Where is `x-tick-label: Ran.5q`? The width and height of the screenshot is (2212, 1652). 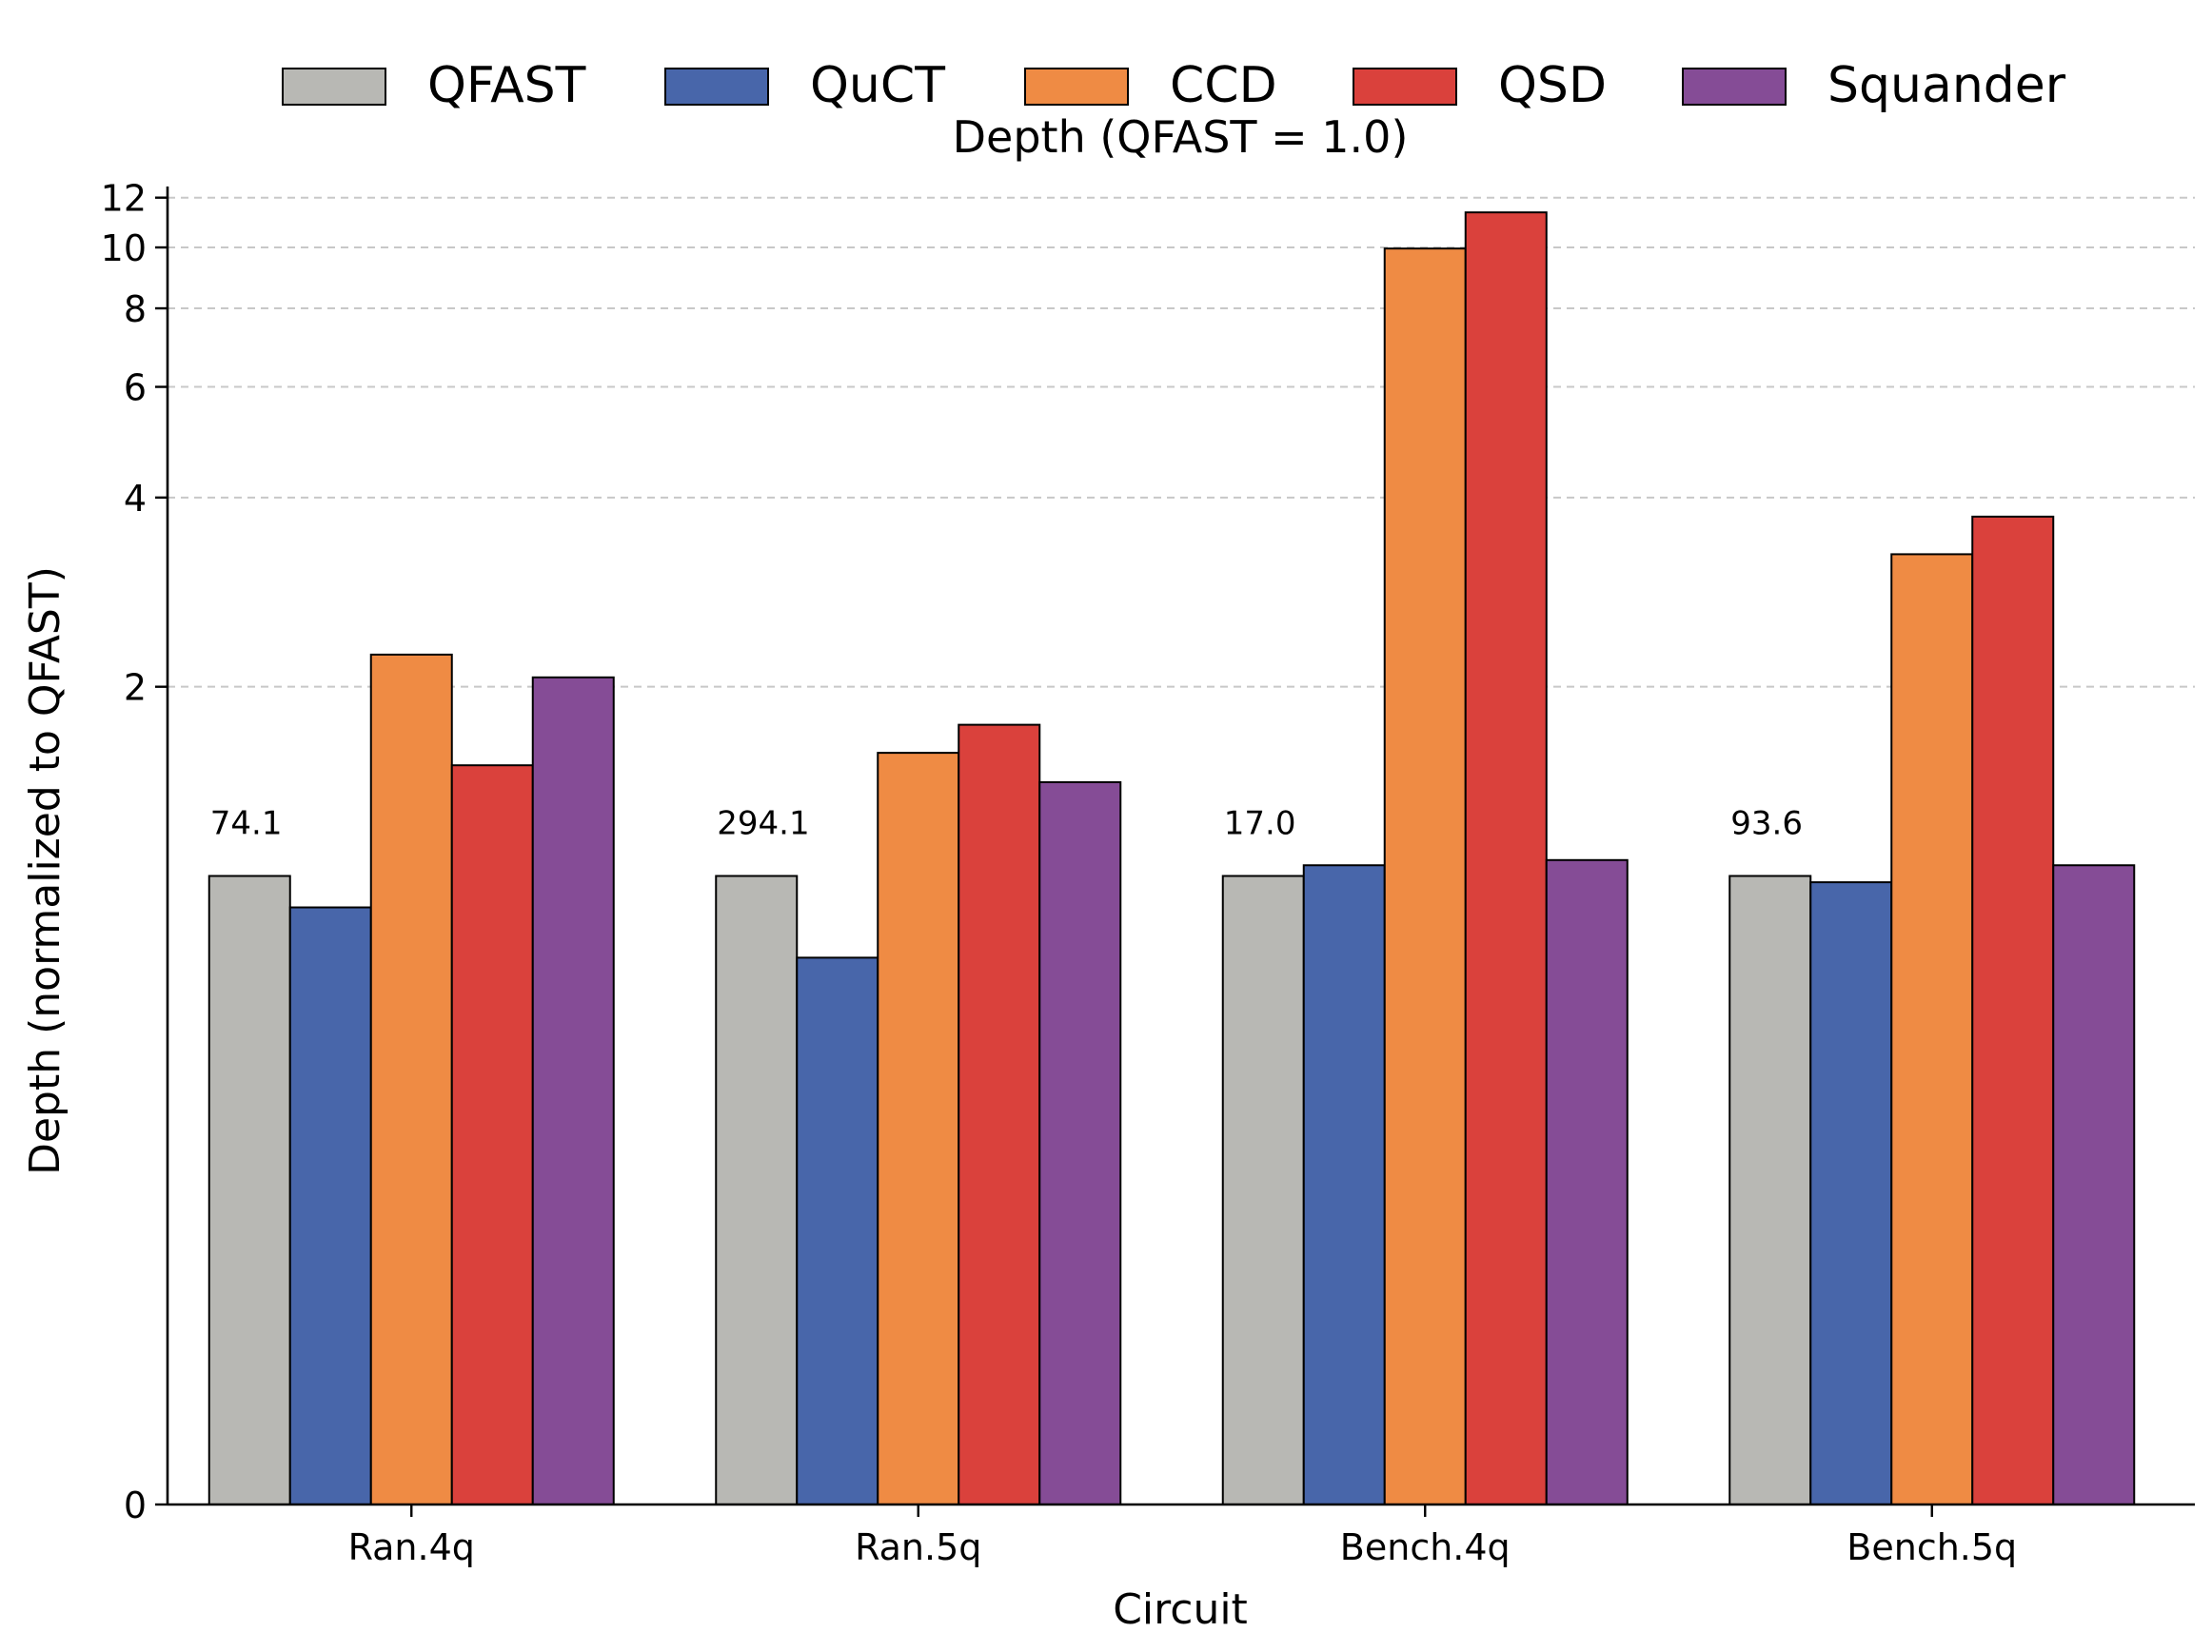 x-tick-label: Ran.5q is located at coordinates (918, 1547).